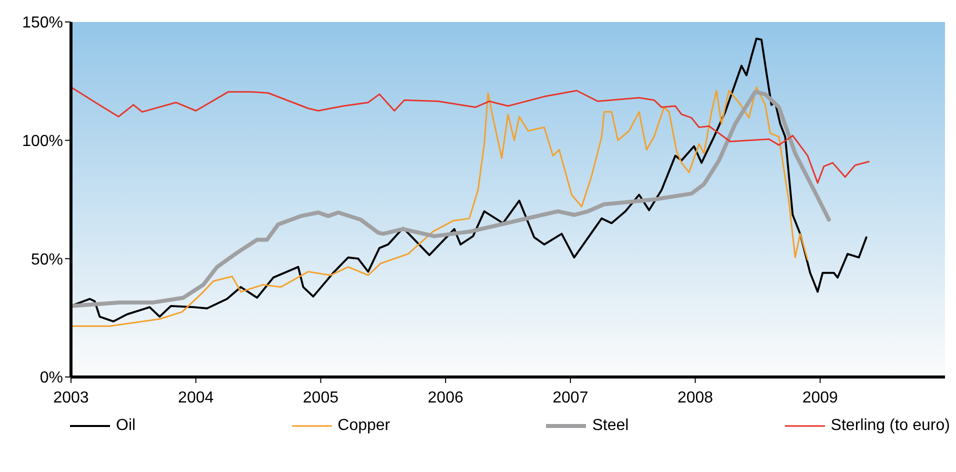 This screenshot has height=472, width=956. I want to click on x-tick-label: 2003, so click(71, 397).